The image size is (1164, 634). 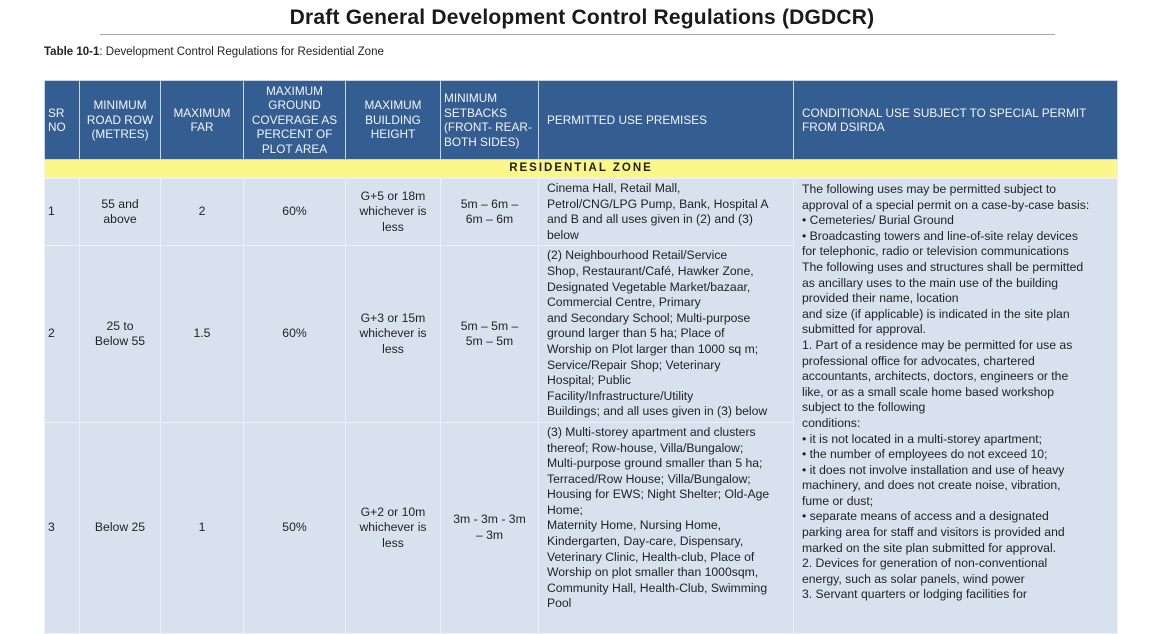 What do you see at coordinates (658, 494) in the screenshot?
I see `permitted-use-line: Housing for EWS; Night Shelter; Old-Age` at bounding box center [658, 494].